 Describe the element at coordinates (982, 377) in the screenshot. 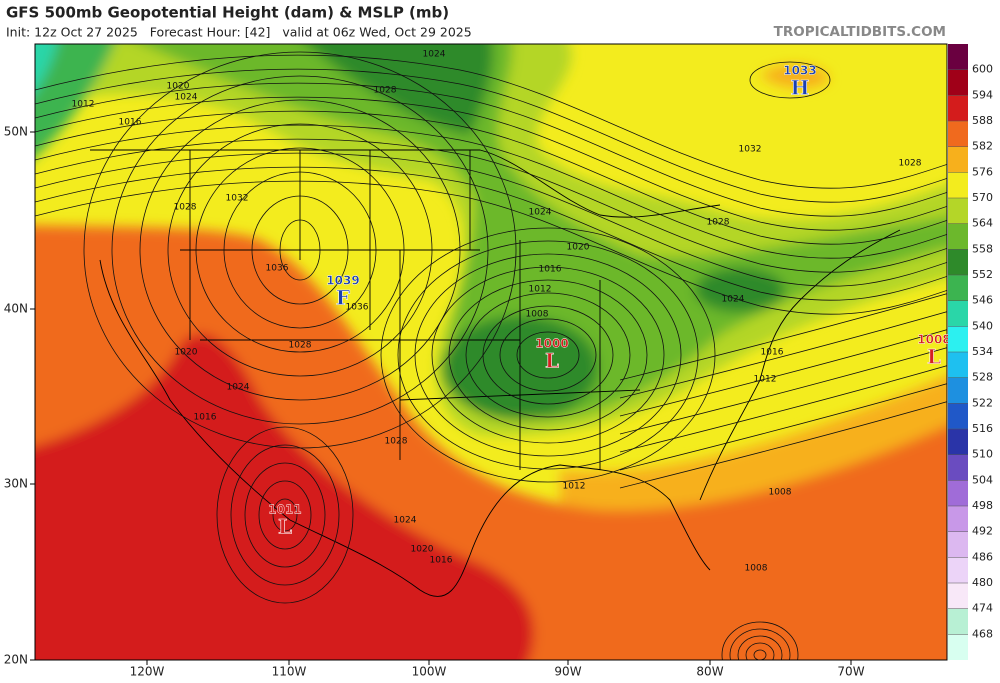

I see `colorbar-label: 528` at that location.